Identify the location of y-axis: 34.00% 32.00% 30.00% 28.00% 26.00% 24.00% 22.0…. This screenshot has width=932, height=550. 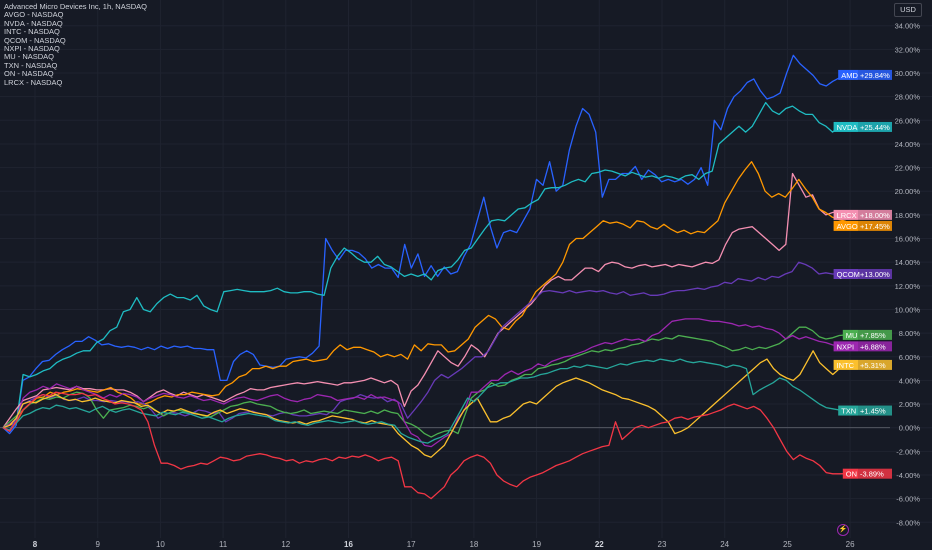
(908, 275).